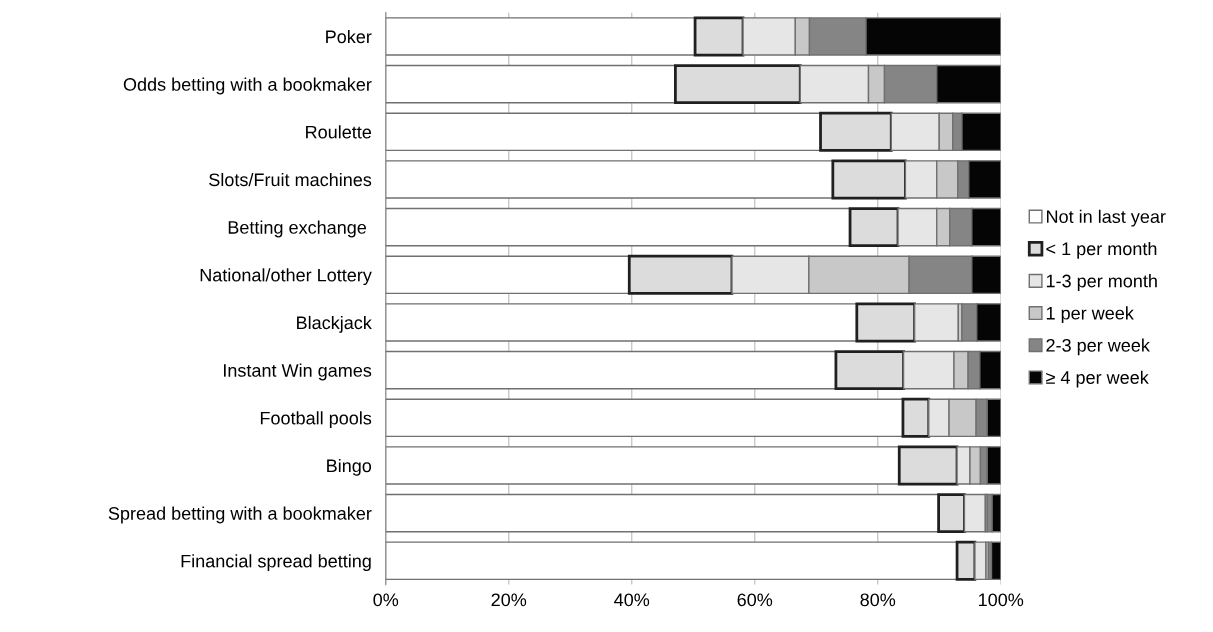 This screenshot has width=1213, height=632. Describe the element at coordinates (240, 515) in the screenshot. I see `y-tick-label: Spread betting with a bookmaker` at that location.